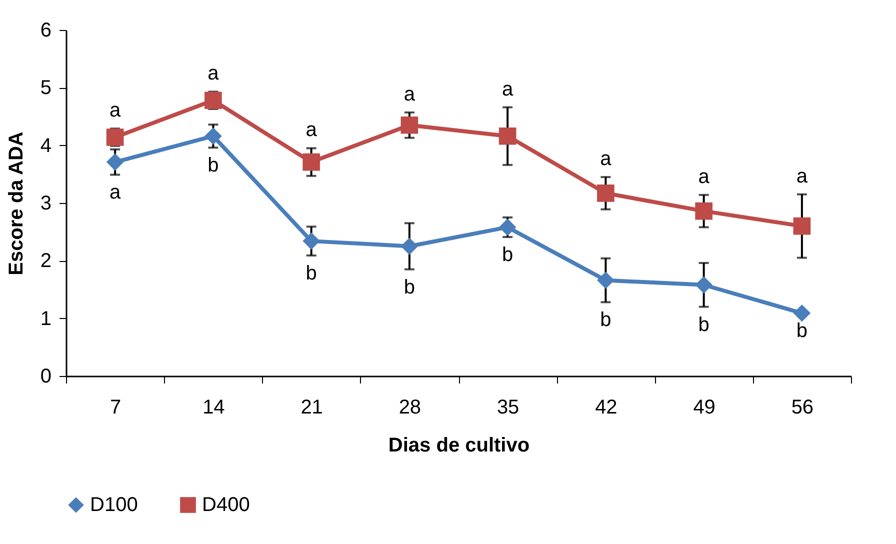 The height and width of the screenshot is (544, 896). Describe the element at coordinates (46, 31) in the screenshot. I see `y-tick-label: 6` at that location.